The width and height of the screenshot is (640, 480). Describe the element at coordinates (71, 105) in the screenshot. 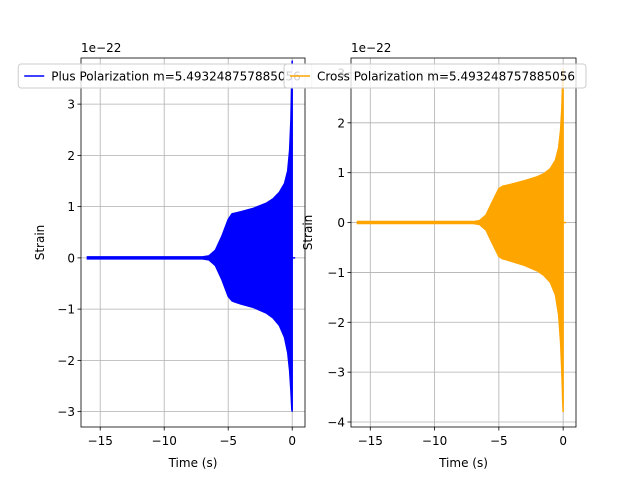

I see `y-tick-label: 3` at that location.